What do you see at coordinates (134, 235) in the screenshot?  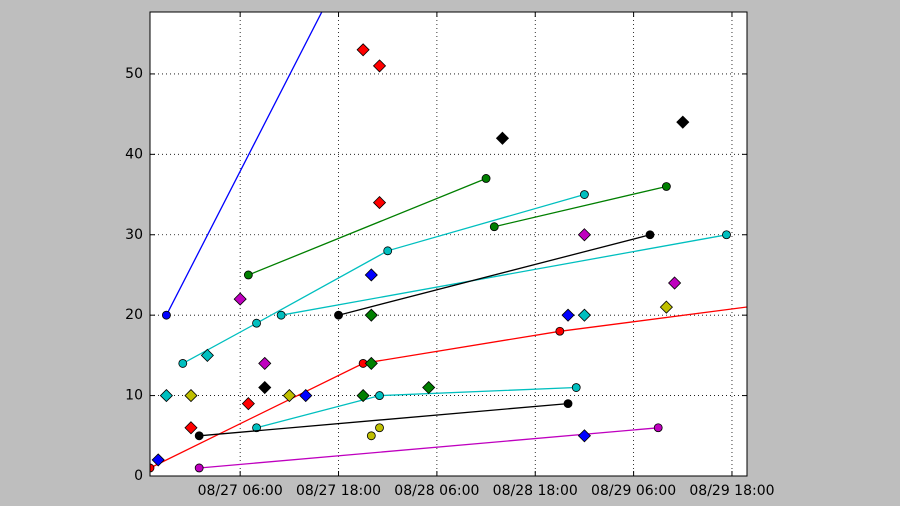 I see `y-tick-label: 30` at bounding box center [134, 235].